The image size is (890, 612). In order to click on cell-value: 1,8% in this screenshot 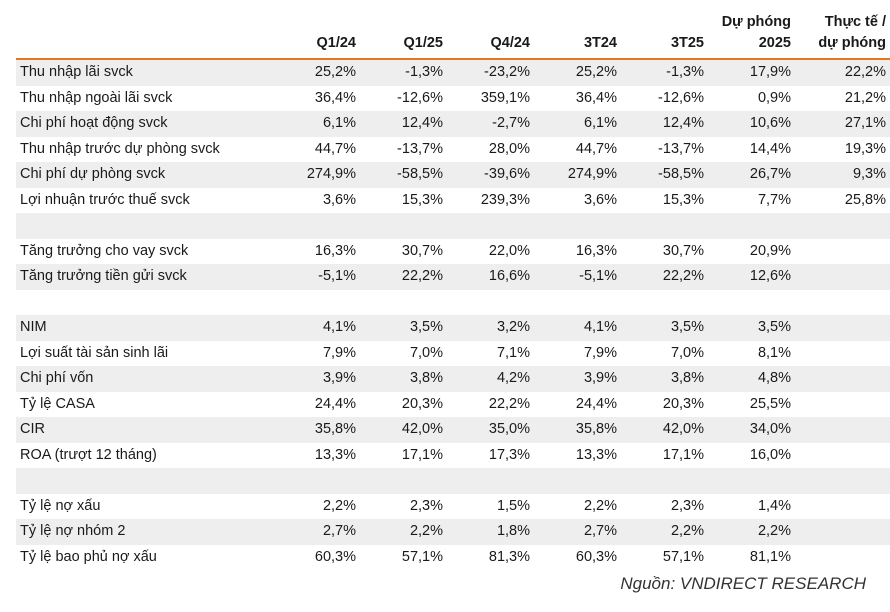, I will do `click(491, 532)`.